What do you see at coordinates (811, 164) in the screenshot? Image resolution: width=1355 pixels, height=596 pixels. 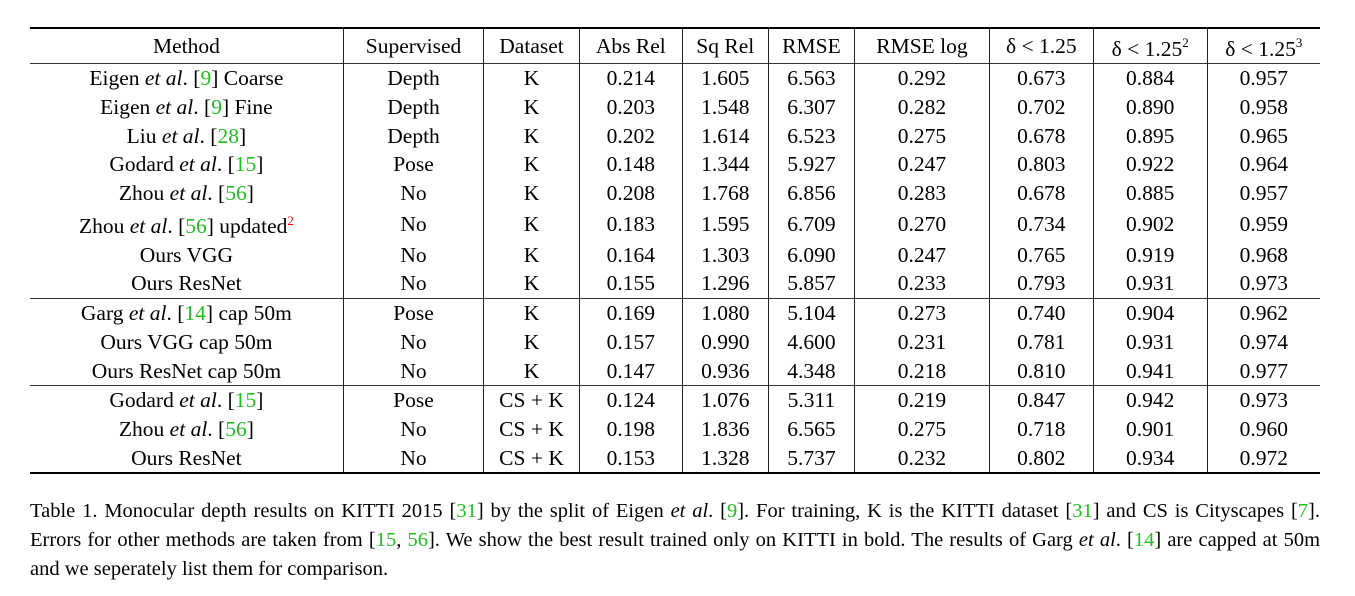 I see `metric-cell: 5.927` at bounding box center [811, 164].